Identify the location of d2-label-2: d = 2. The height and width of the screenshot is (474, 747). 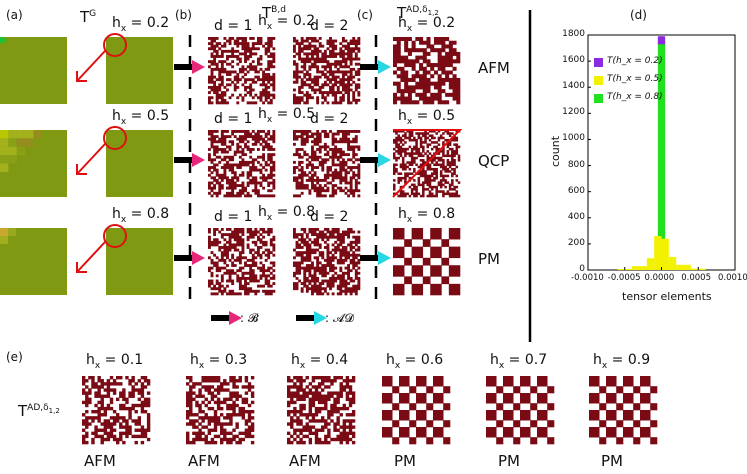
(329, 217).